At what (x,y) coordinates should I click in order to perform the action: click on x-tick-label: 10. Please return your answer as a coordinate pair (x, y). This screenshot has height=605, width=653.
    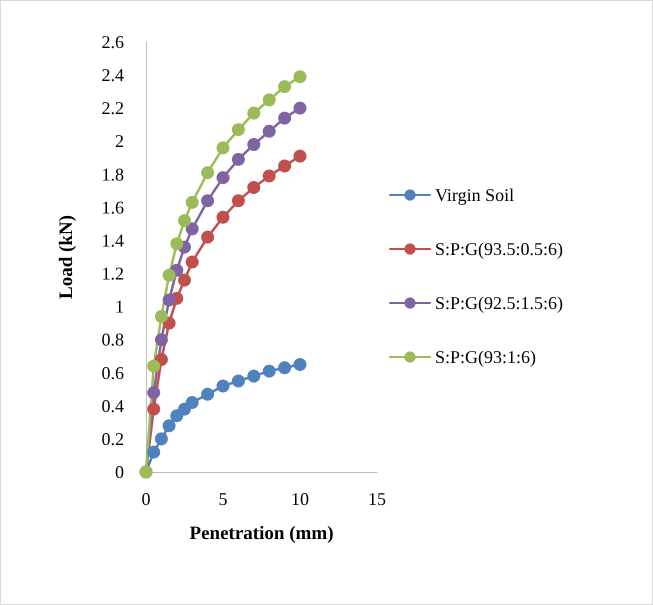
    Looking at the image, I should click on (300, 499).